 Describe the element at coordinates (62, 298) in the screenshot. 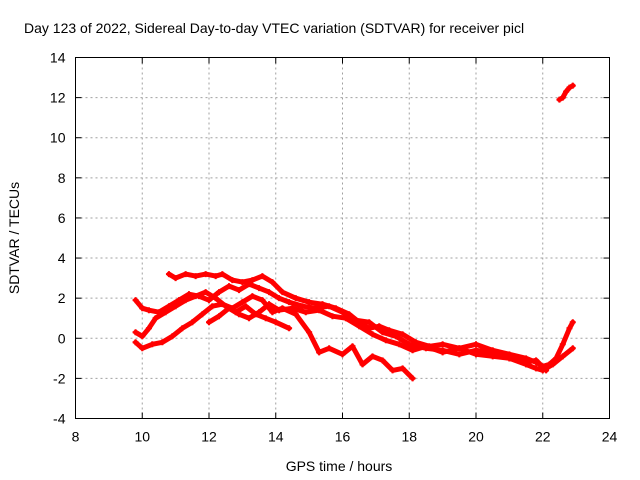

I see `y-tick-label: 2` at that location.